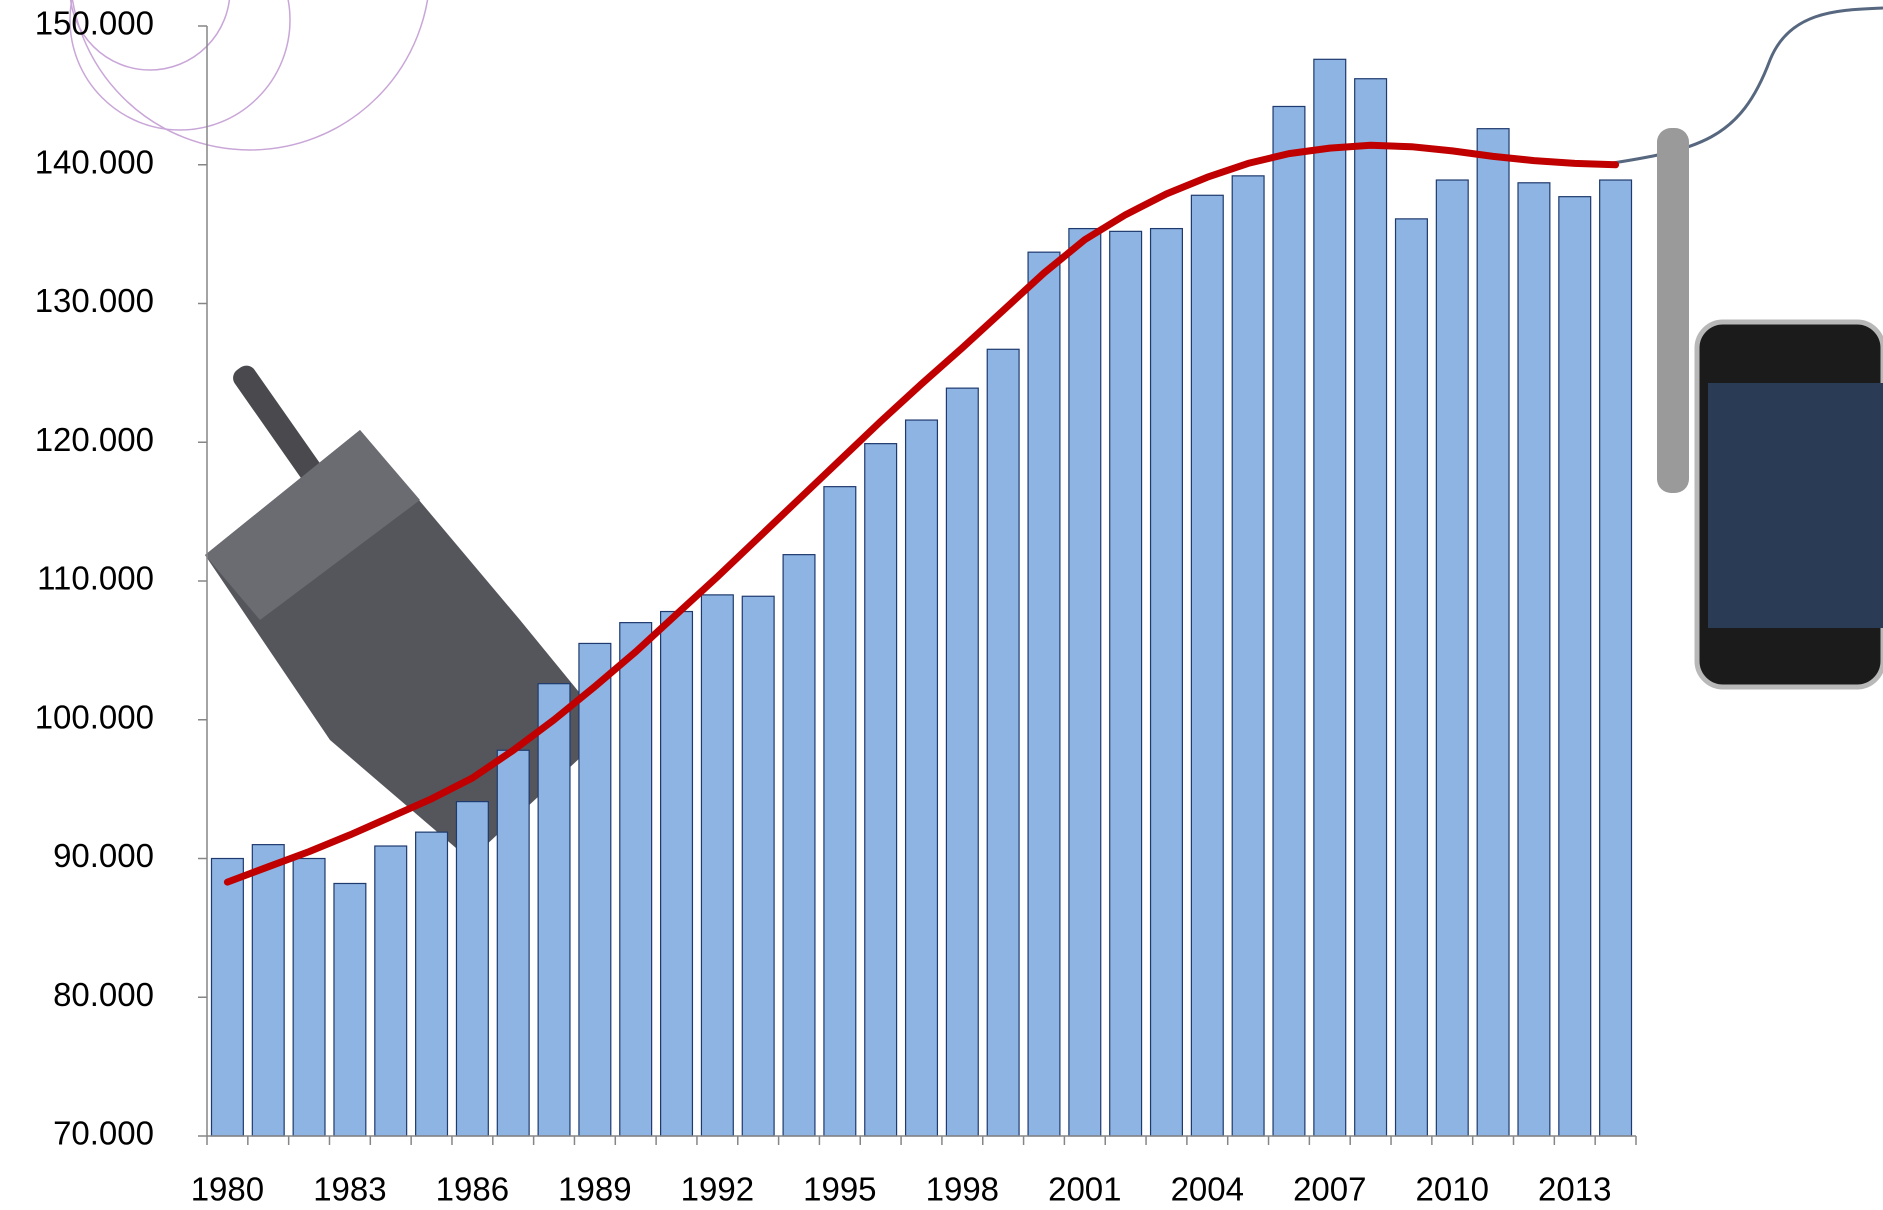 The image size is (1883, 1210). I want to click on y-tick-label: 90.000, so click(103, 855).